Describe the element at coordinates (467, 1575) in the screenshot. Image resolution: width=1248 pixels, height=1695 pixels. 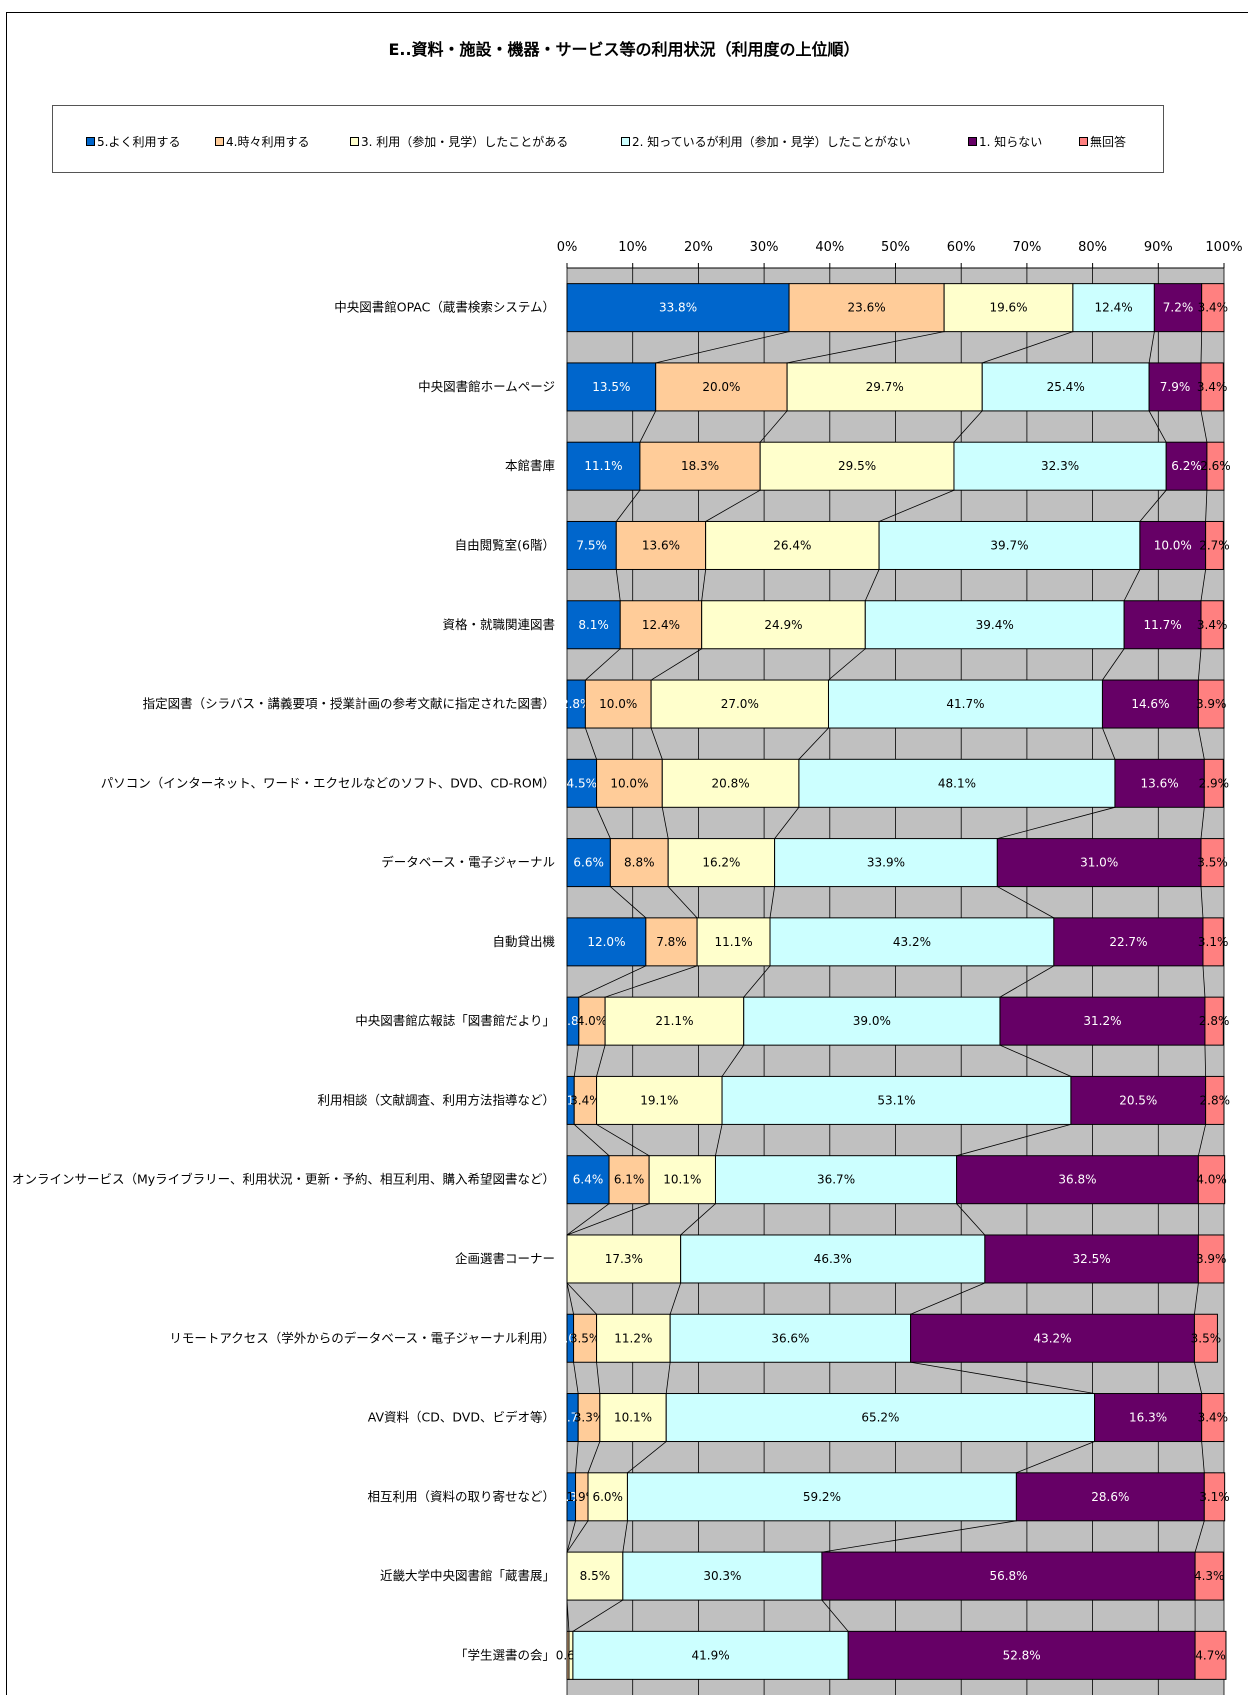
I see `category-label: 近畿大学中央図書館「蔵書展」` at that location.